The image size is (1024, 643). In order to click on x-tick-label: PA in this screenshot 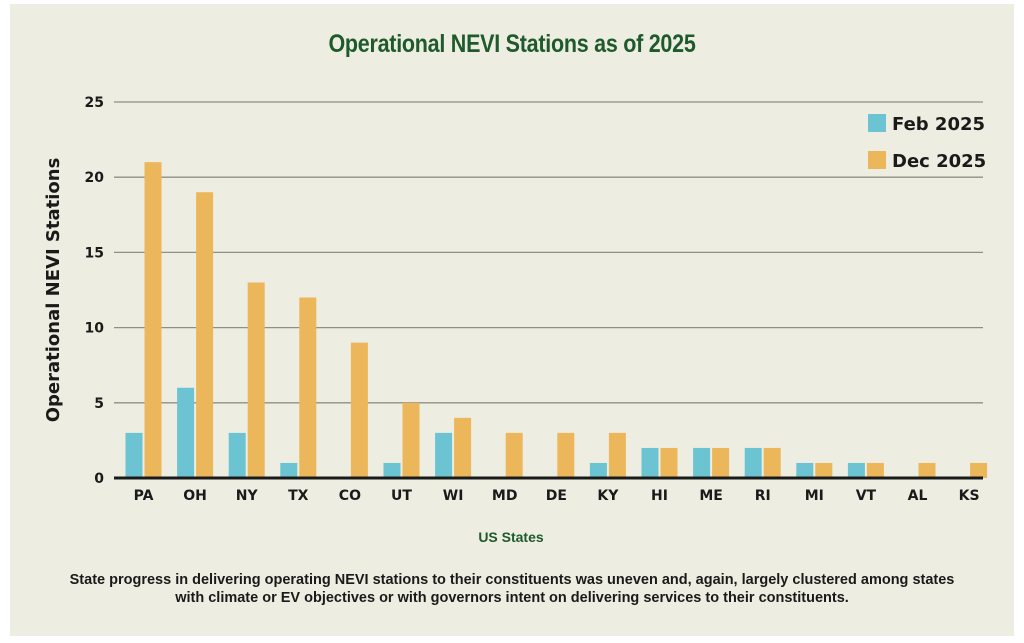, I will do `click(144, 496)`.